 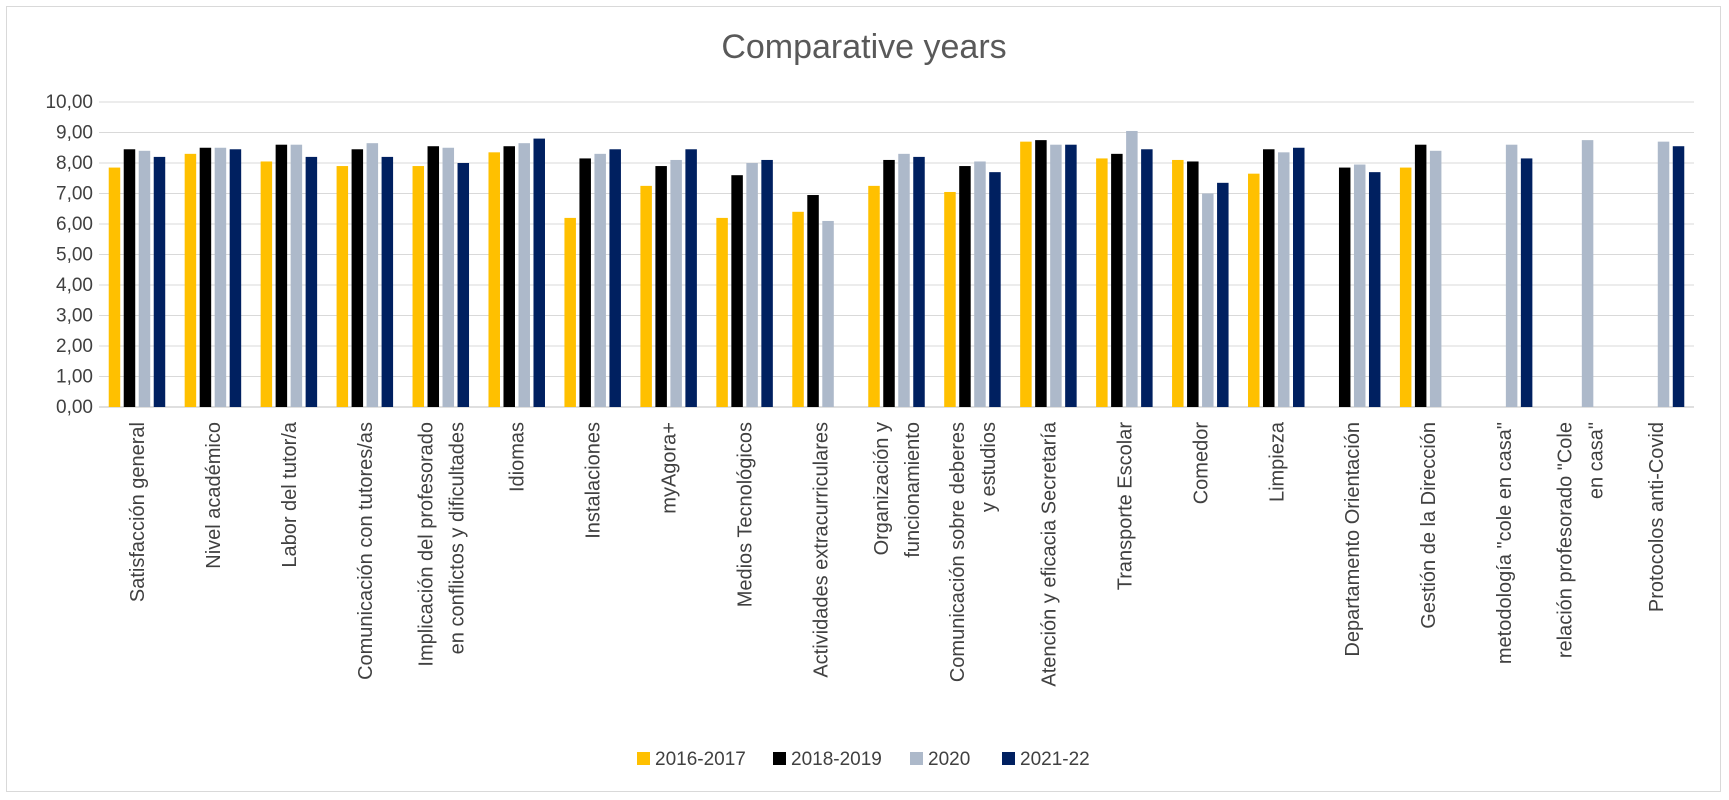 What do you see at coordinates (822, 550) in the screenshot?
I see `x-tick-label: Actividades extracurriculares` at bounding box center [822, 550].